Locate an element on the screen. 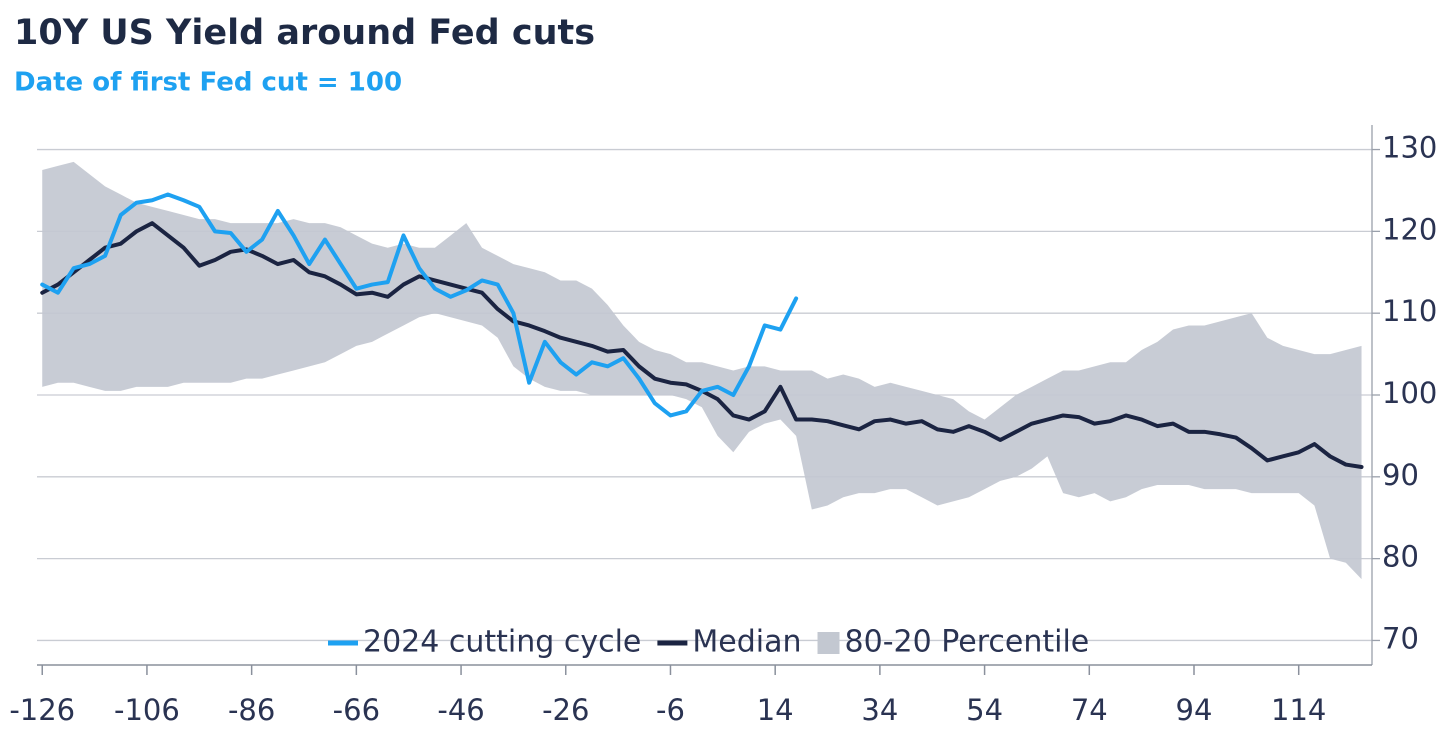 The height and width of the screenshot is (735, 1456). y-tick-label: 120 is located at coordinates (1409, 229).